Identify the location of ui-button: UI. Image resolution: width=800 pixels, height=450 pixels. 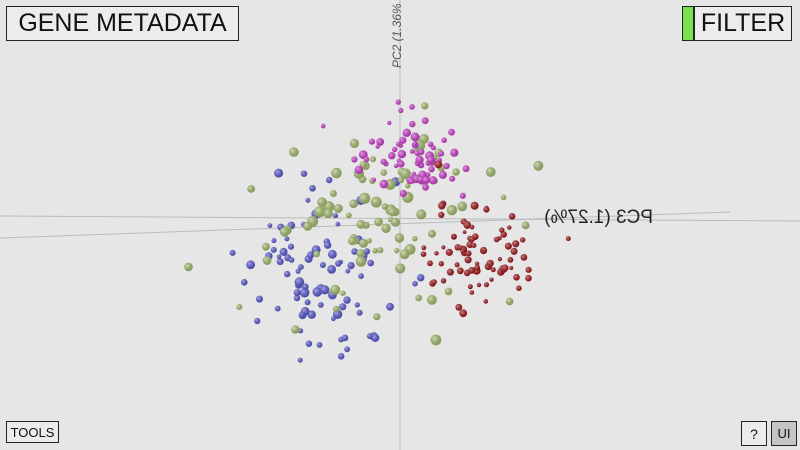
(784, 433).